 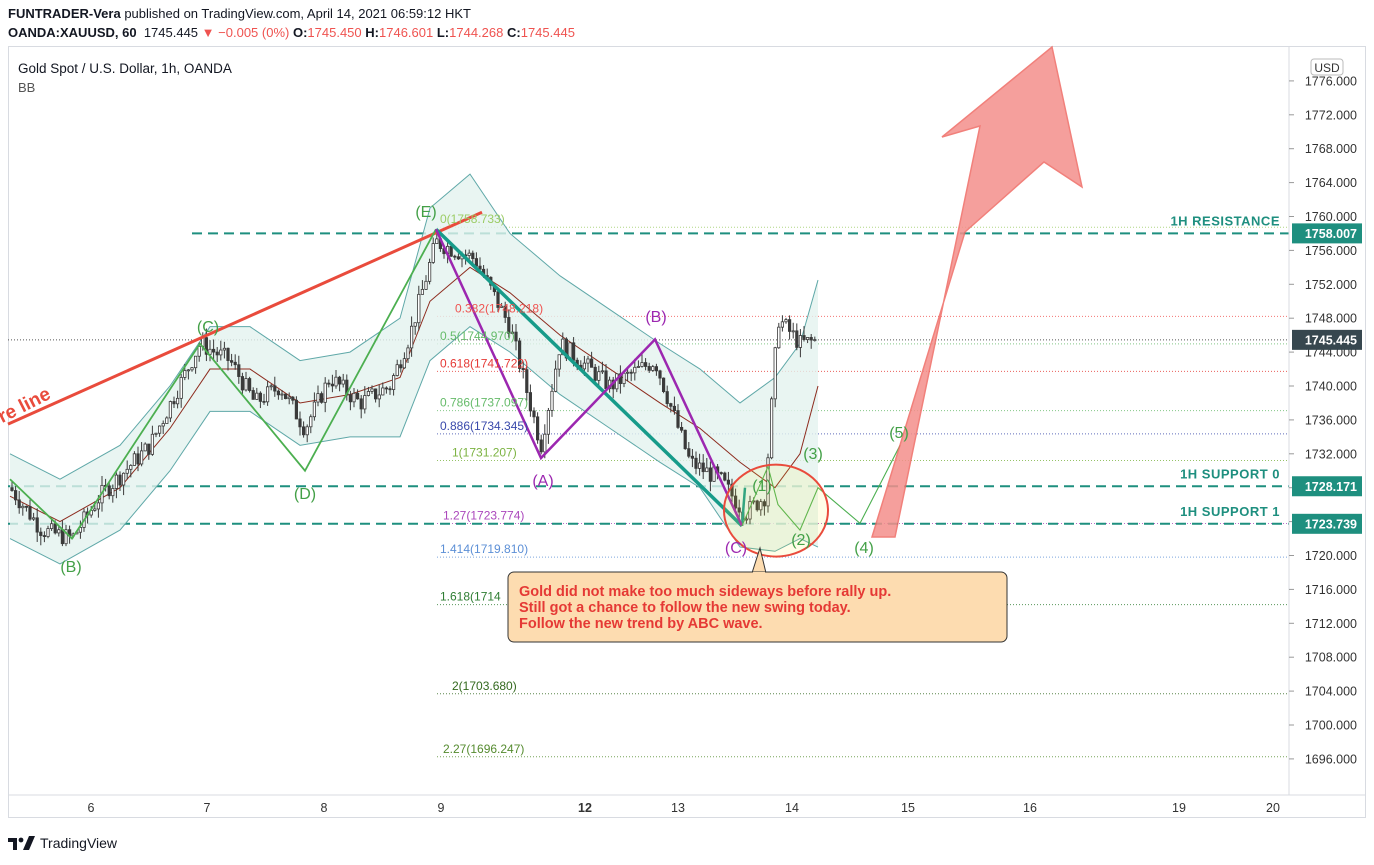 What do you see at coordinates (1179, 808) in the screenshot?
I see `x-tick-label: 19` at bounding box center [1179, 808].